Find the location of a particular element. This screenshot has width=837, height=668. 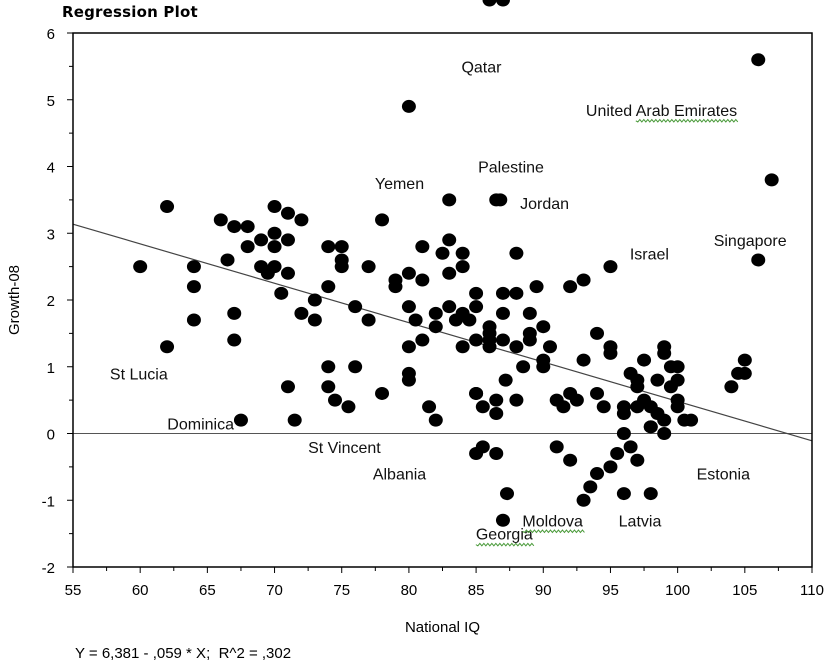

x-tick-label: 100 is located at coordinates (677, 590).